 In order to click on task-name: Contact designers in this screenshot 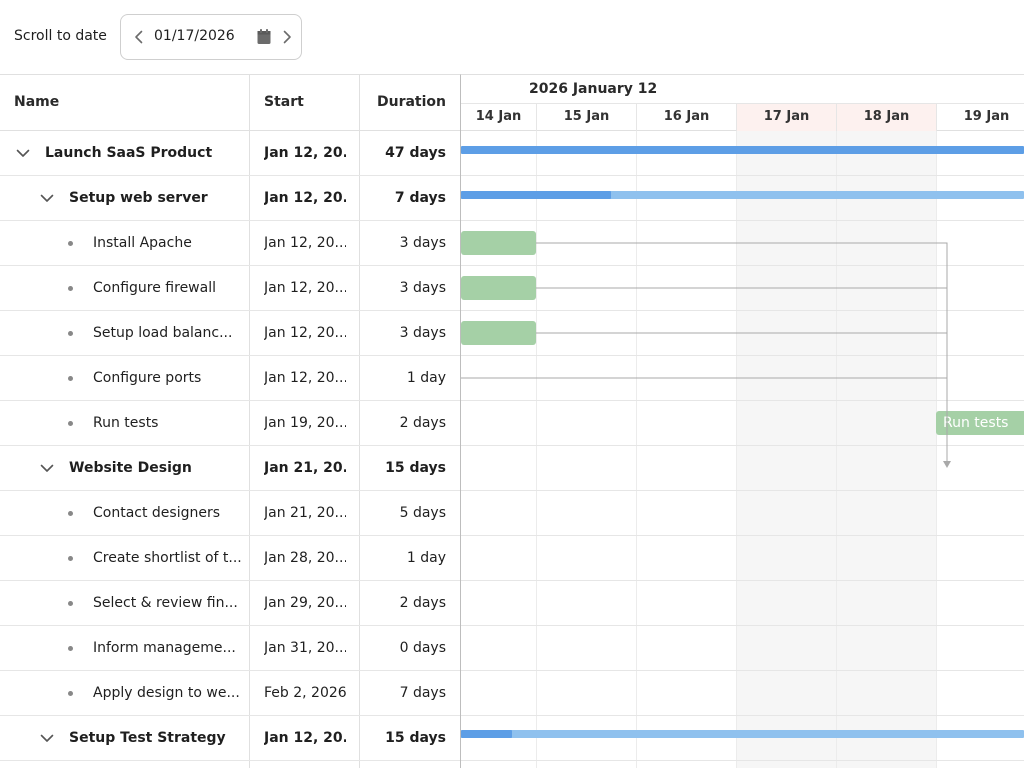, I will do `click(157, 513)`.